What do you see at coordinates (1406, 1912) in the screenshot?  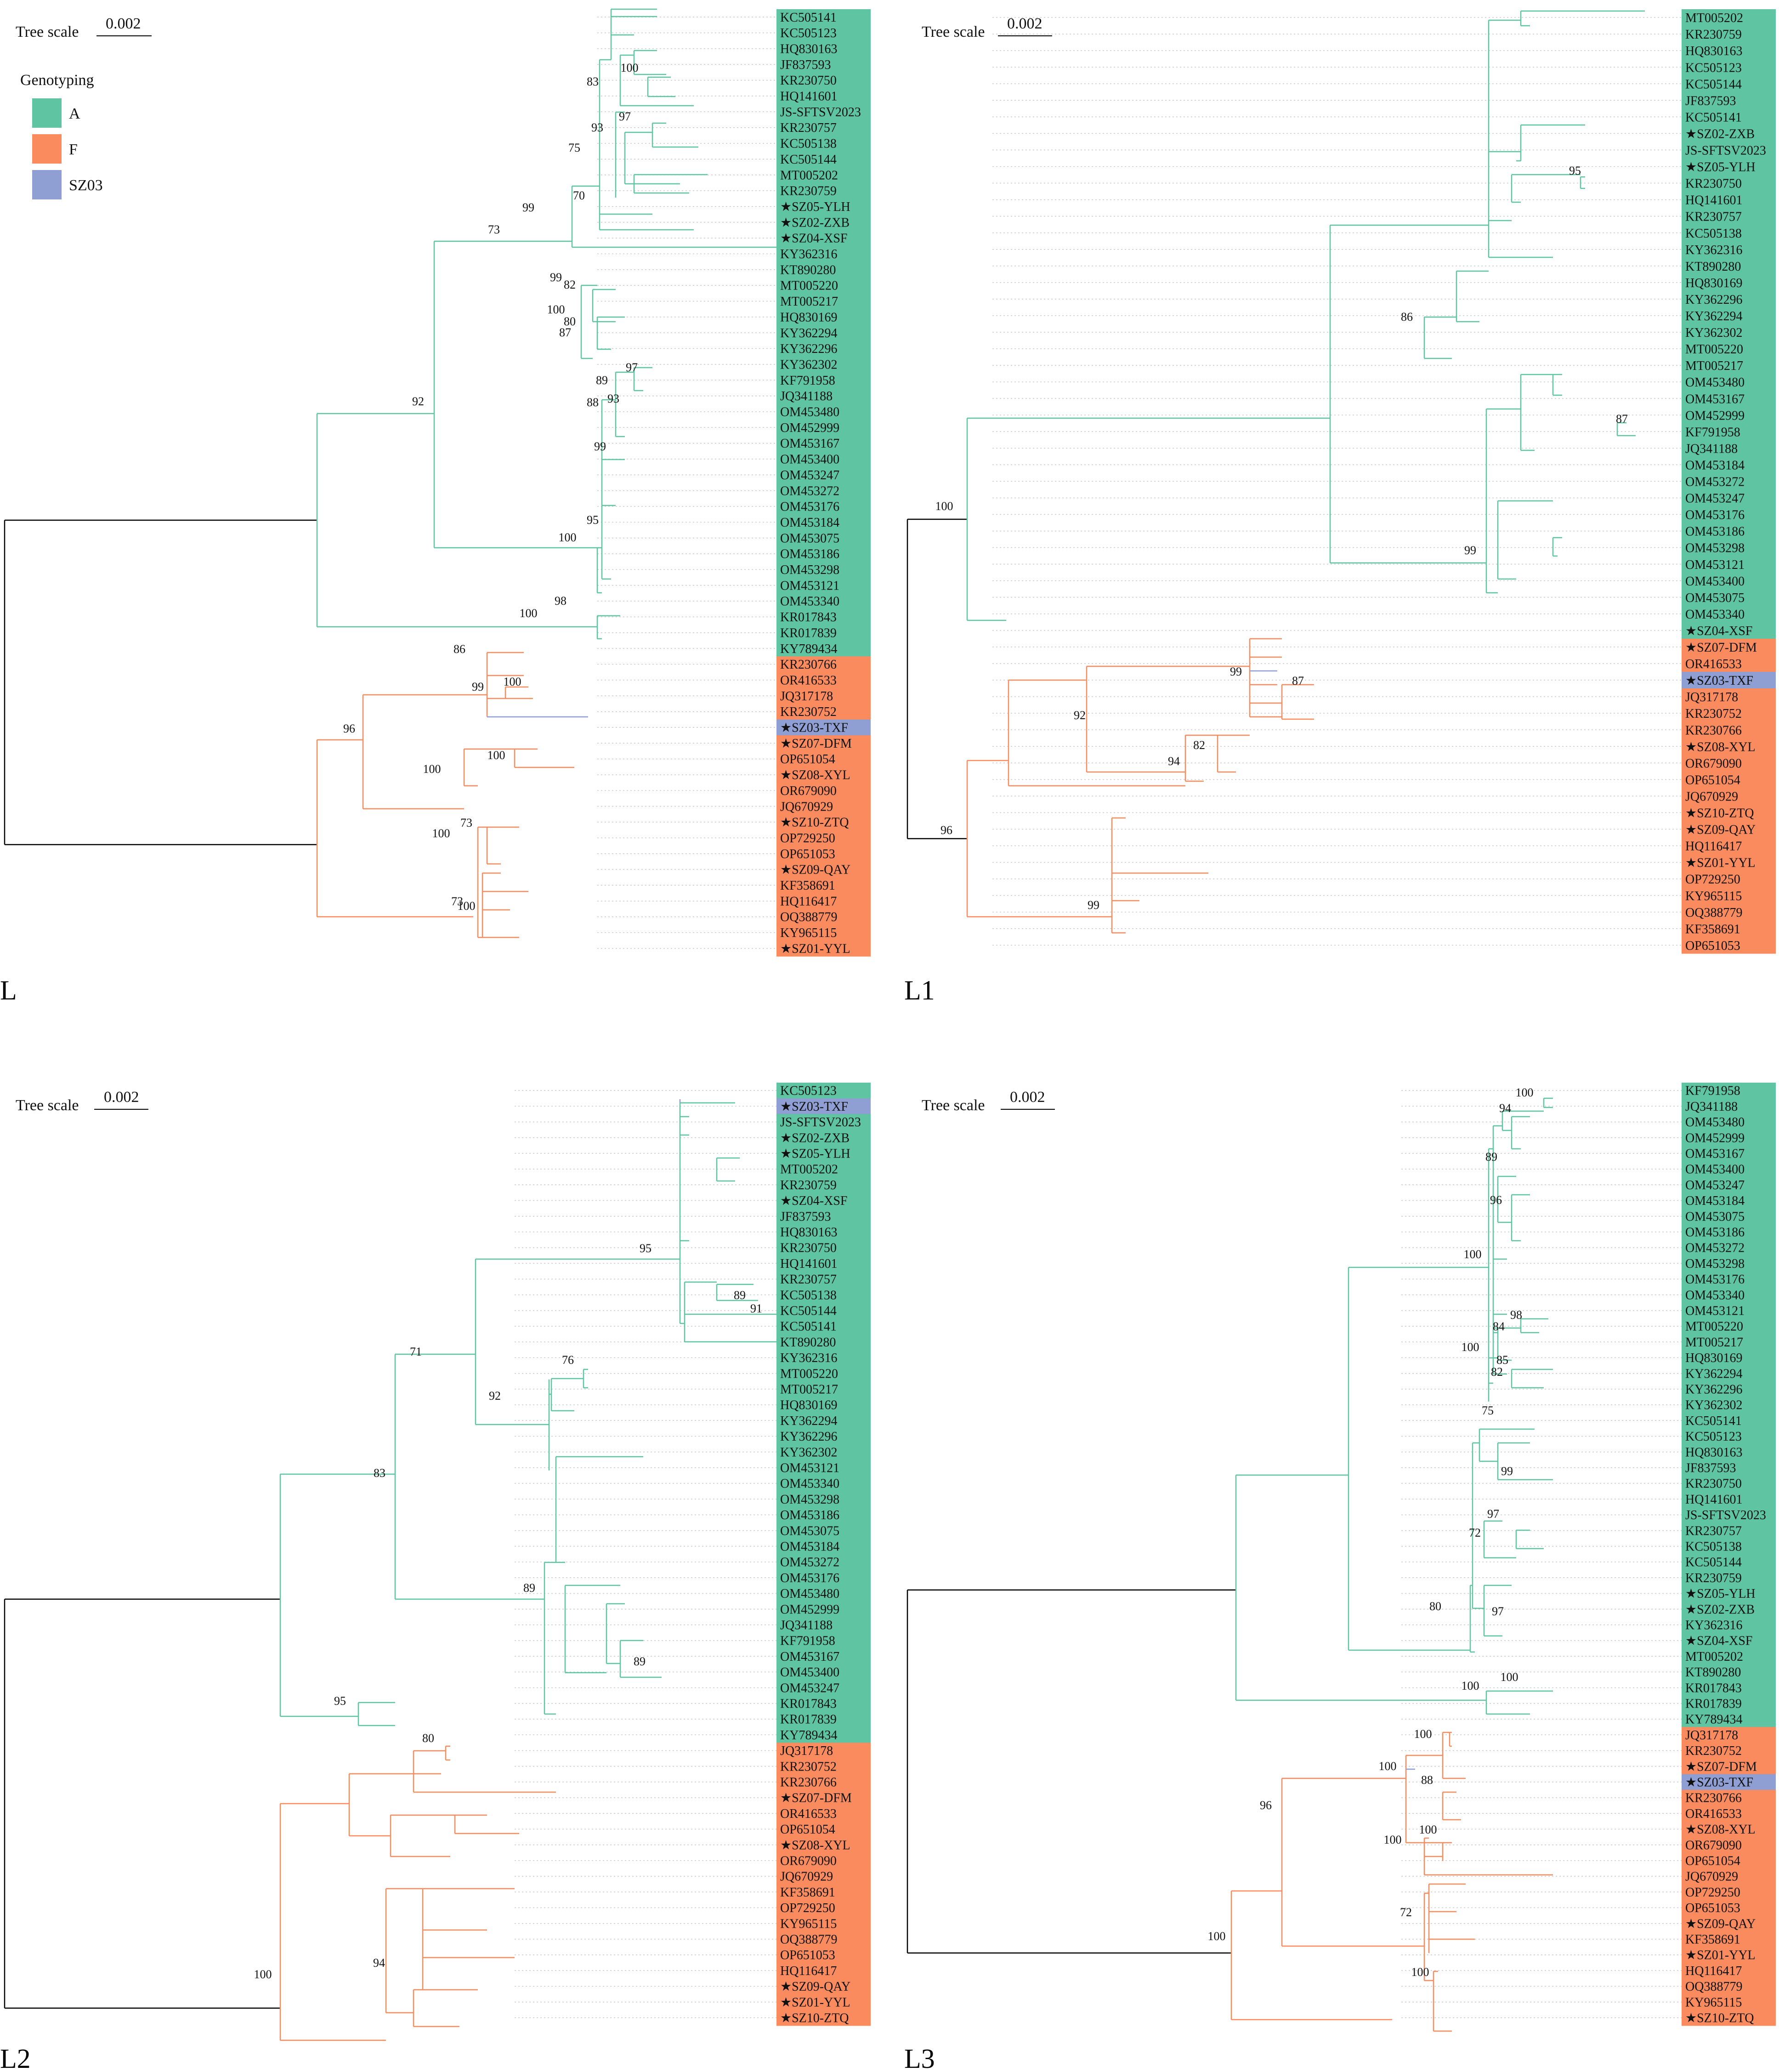 I see `support-value: 72` at bounding box center [1406, 1912].